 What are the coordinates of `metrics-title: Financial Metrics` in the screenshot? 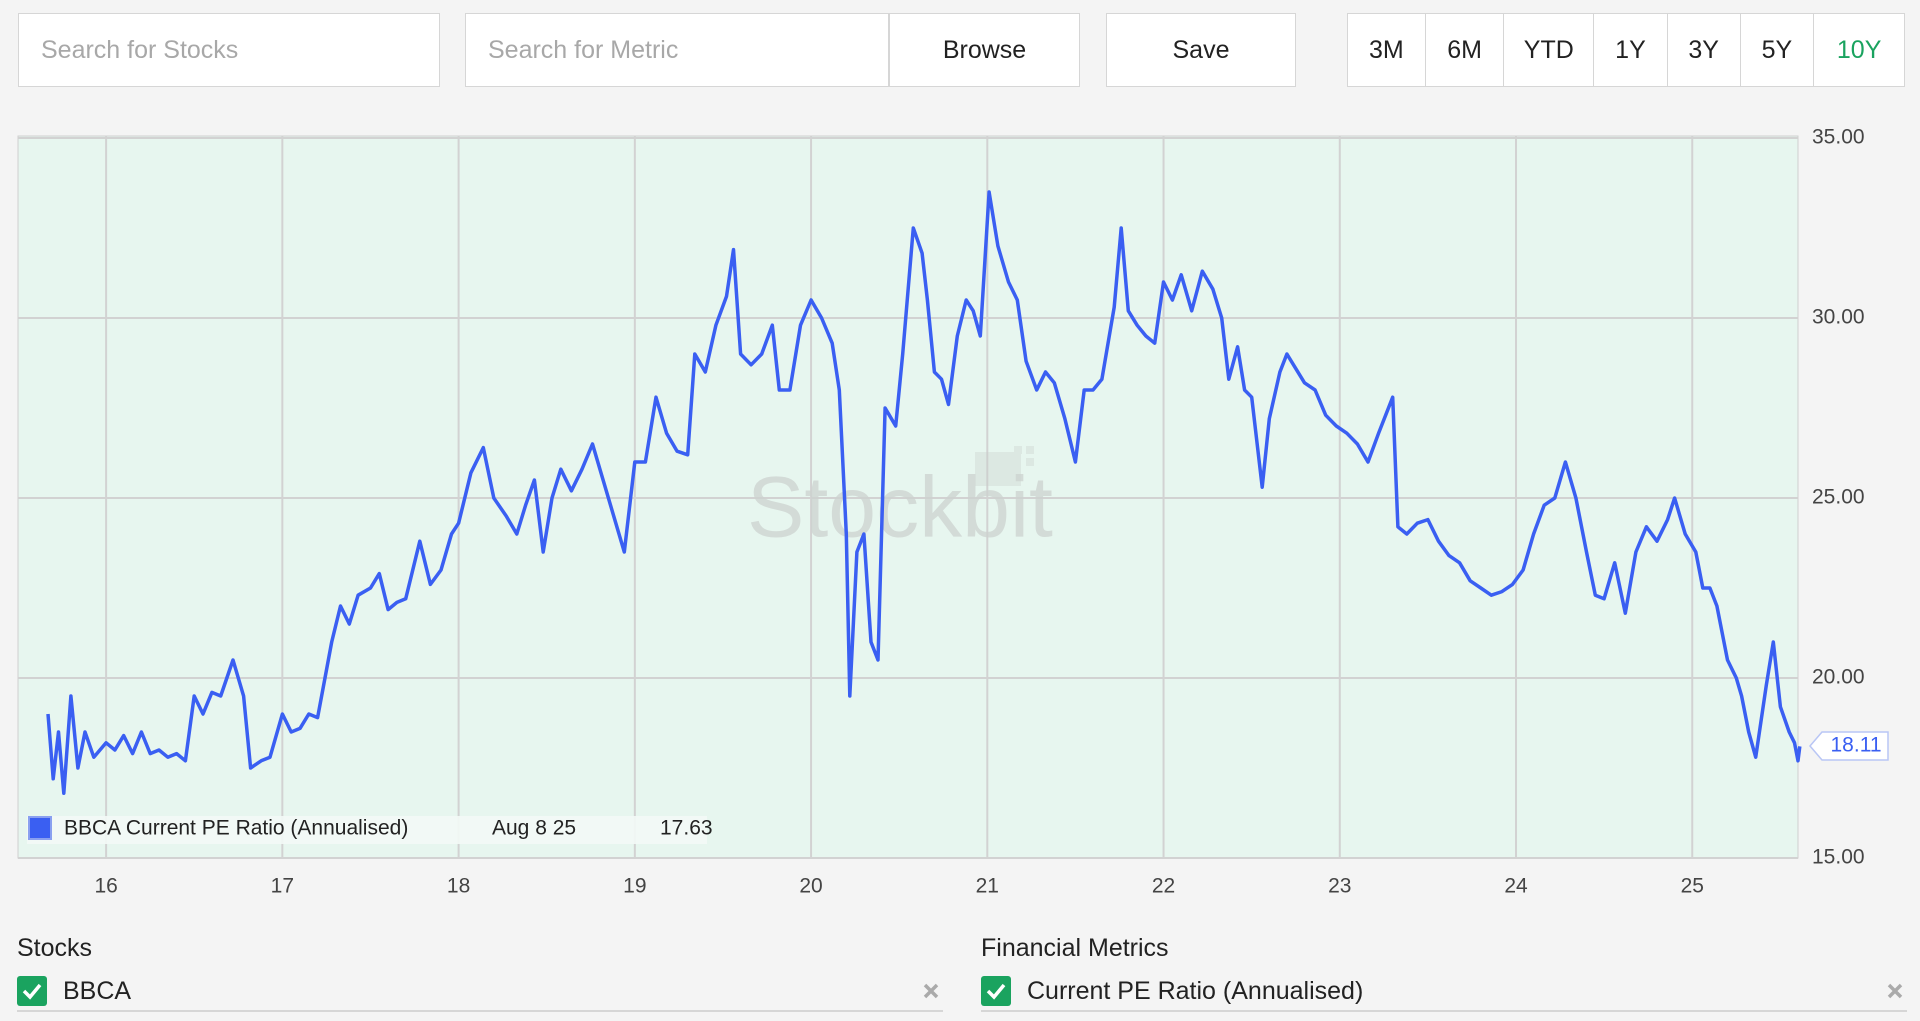 It's located at (1075, 948).